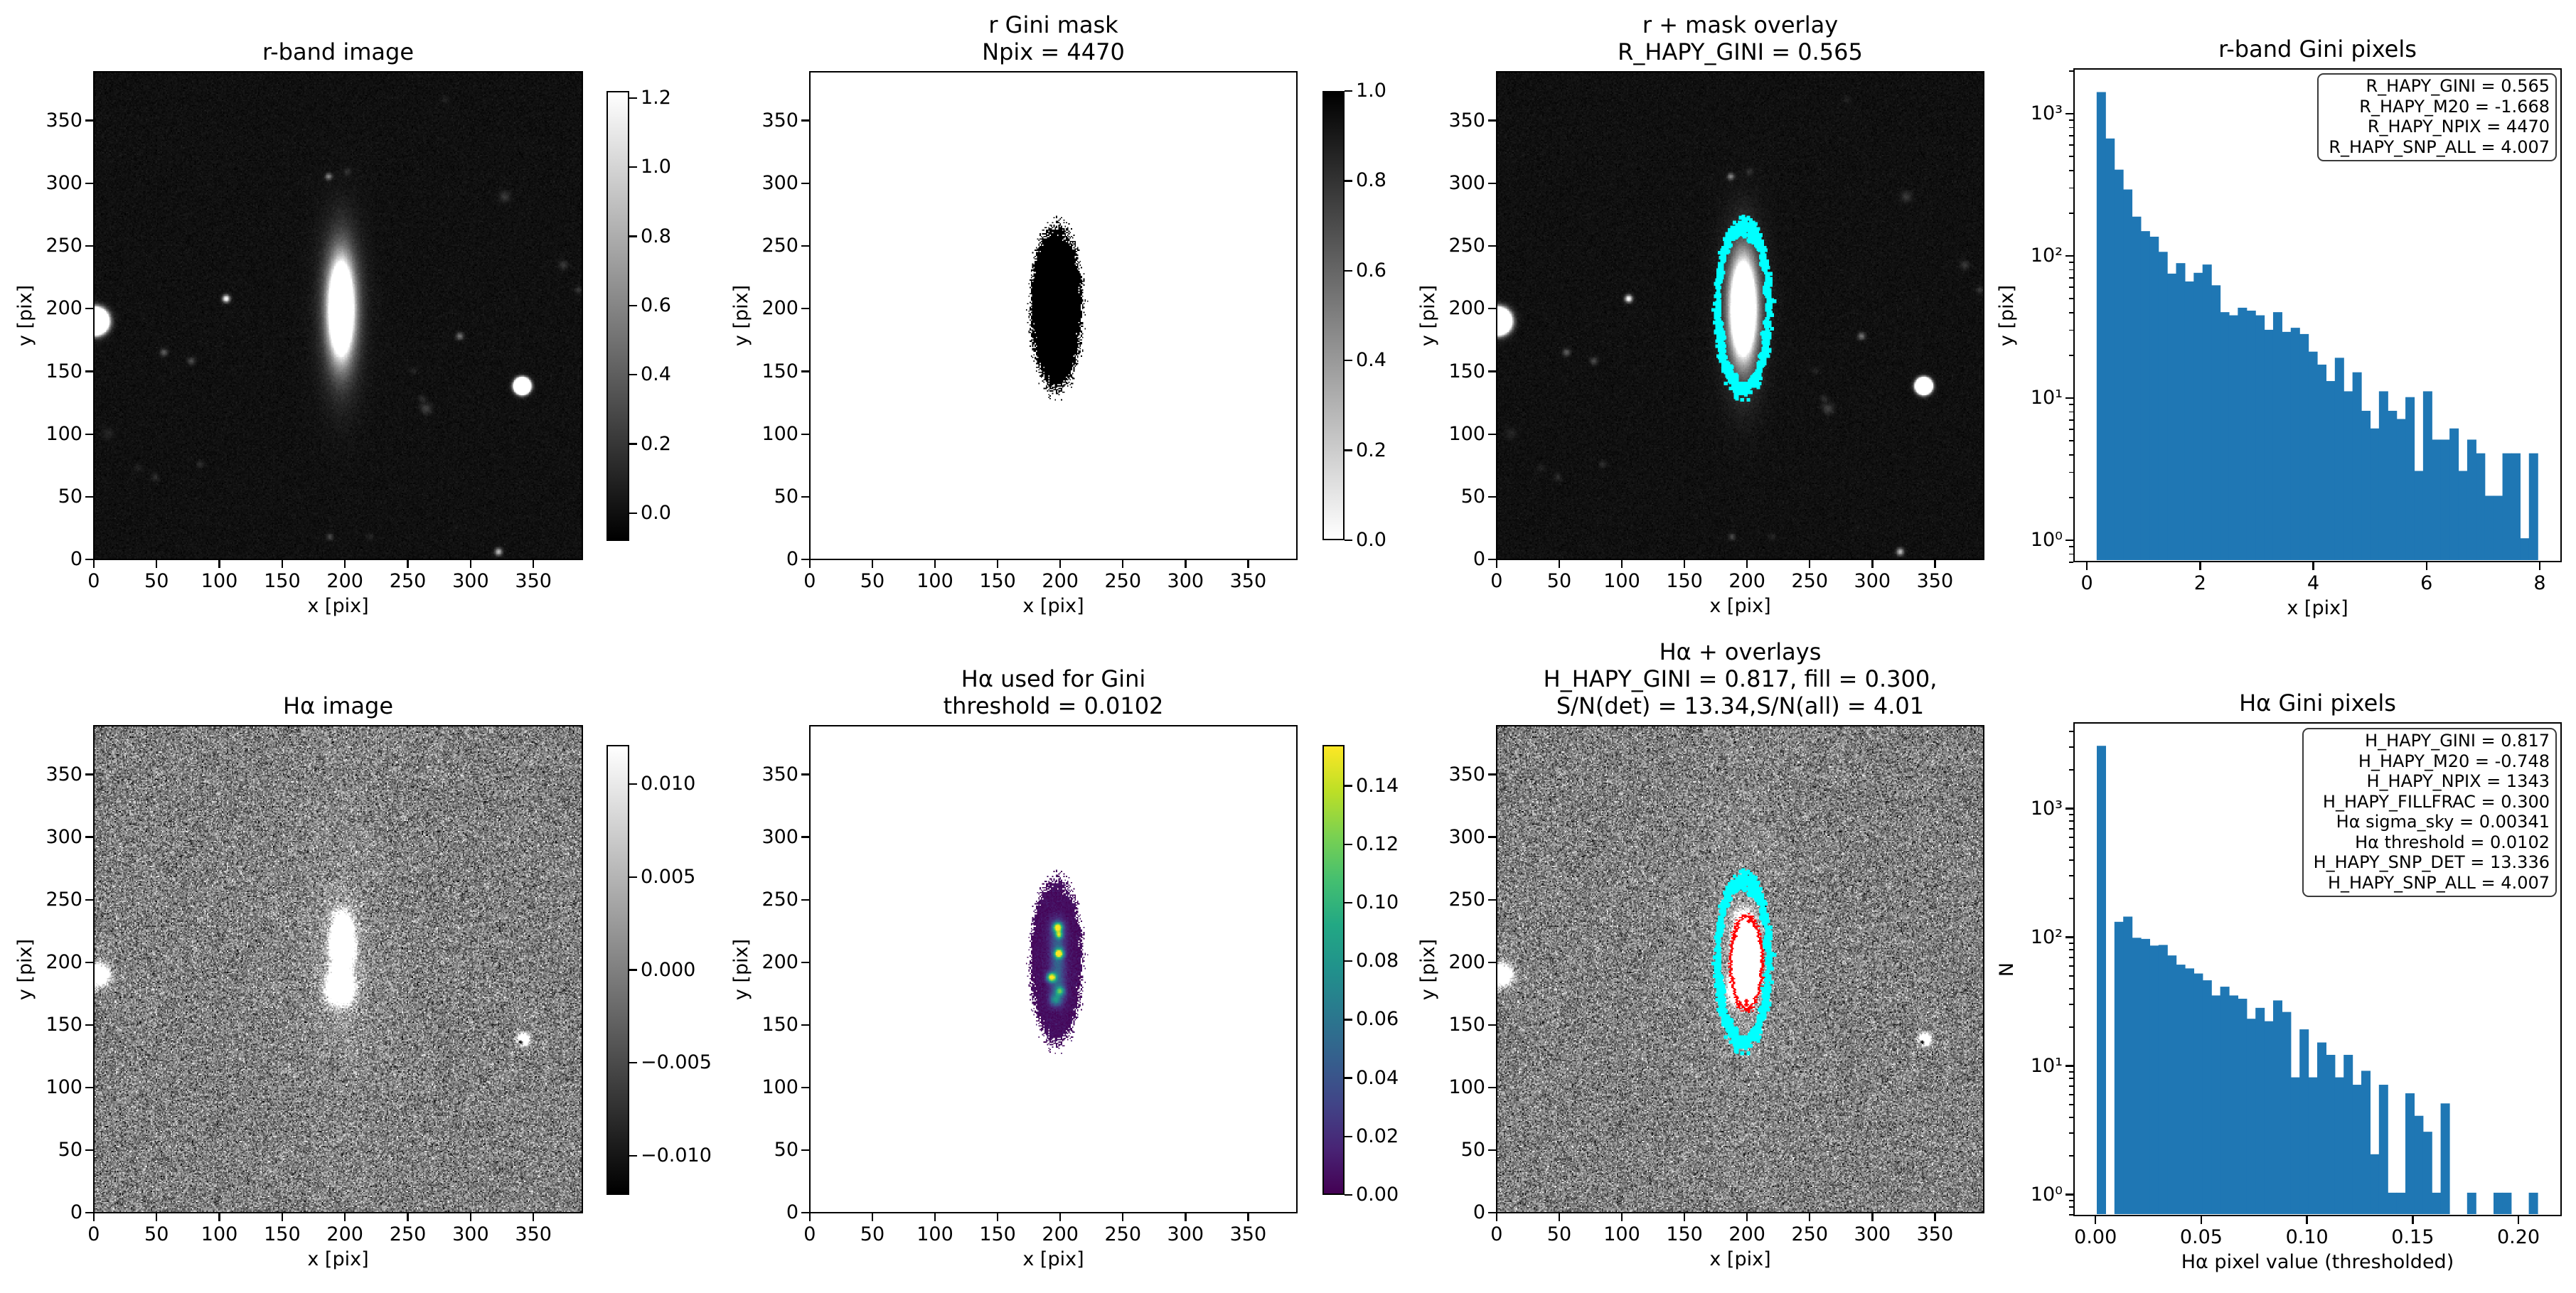 This screenshot has height=1293, width=2576. Describe the element at coordinates (1053, 316) in the screenshot. I see `r-mask-image` at that location.